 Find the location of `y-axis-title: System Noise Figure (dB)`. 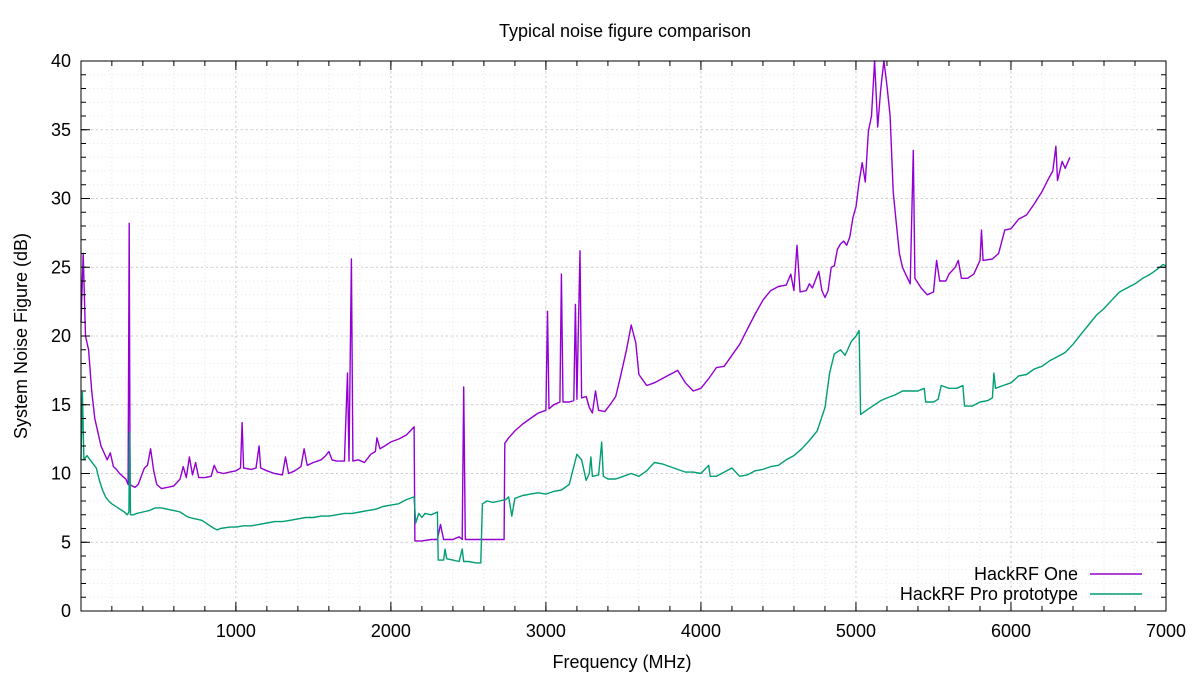

y-axis-title: System Noise Figure (dB) is located at coordinates (21, 336).